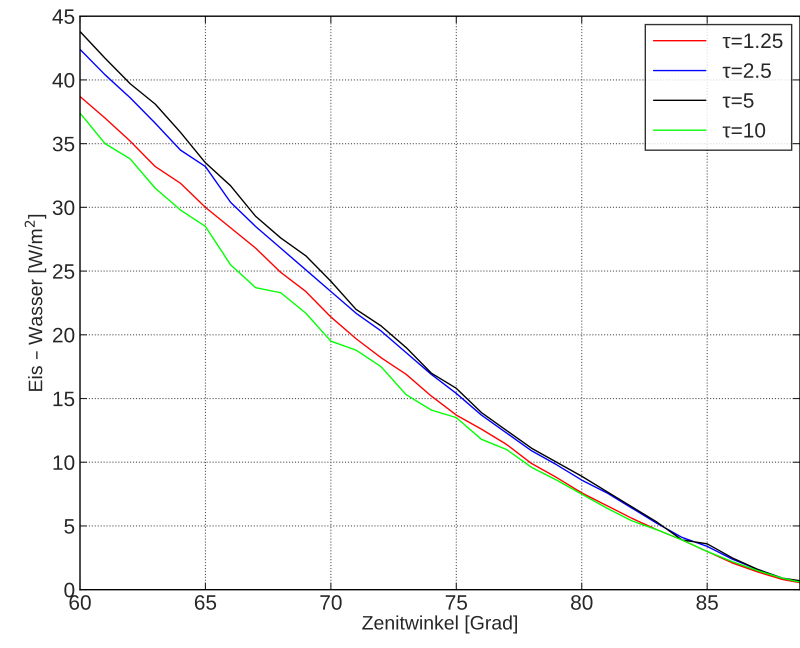 Image resolution: width=800 pixels, height=648 pixels. Describe the element at coordinates (69, 590) in the screenshot. I see `y-tick-label: 0` at that location.